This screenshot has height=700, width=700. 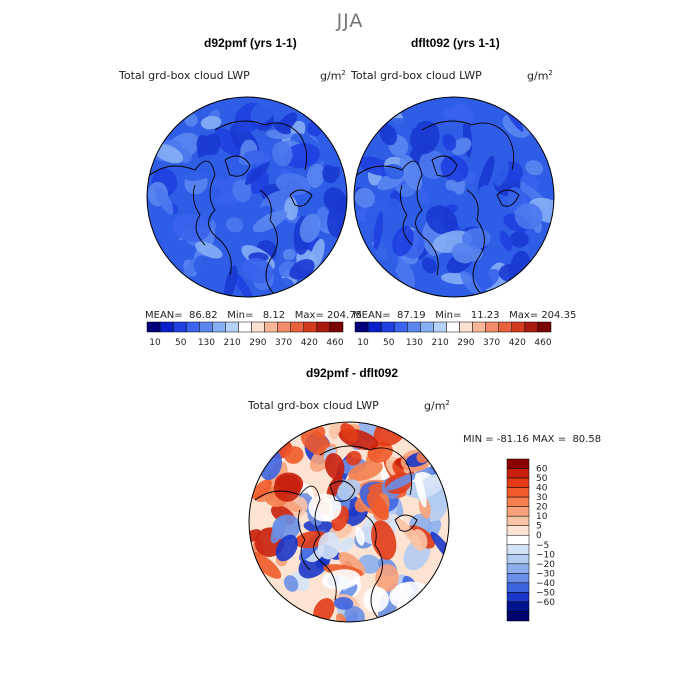 What do you see at coordinates (309, 343) in the screenshot?
I see `colorbar-tick-label: 420` at bounding box center [309, 343].